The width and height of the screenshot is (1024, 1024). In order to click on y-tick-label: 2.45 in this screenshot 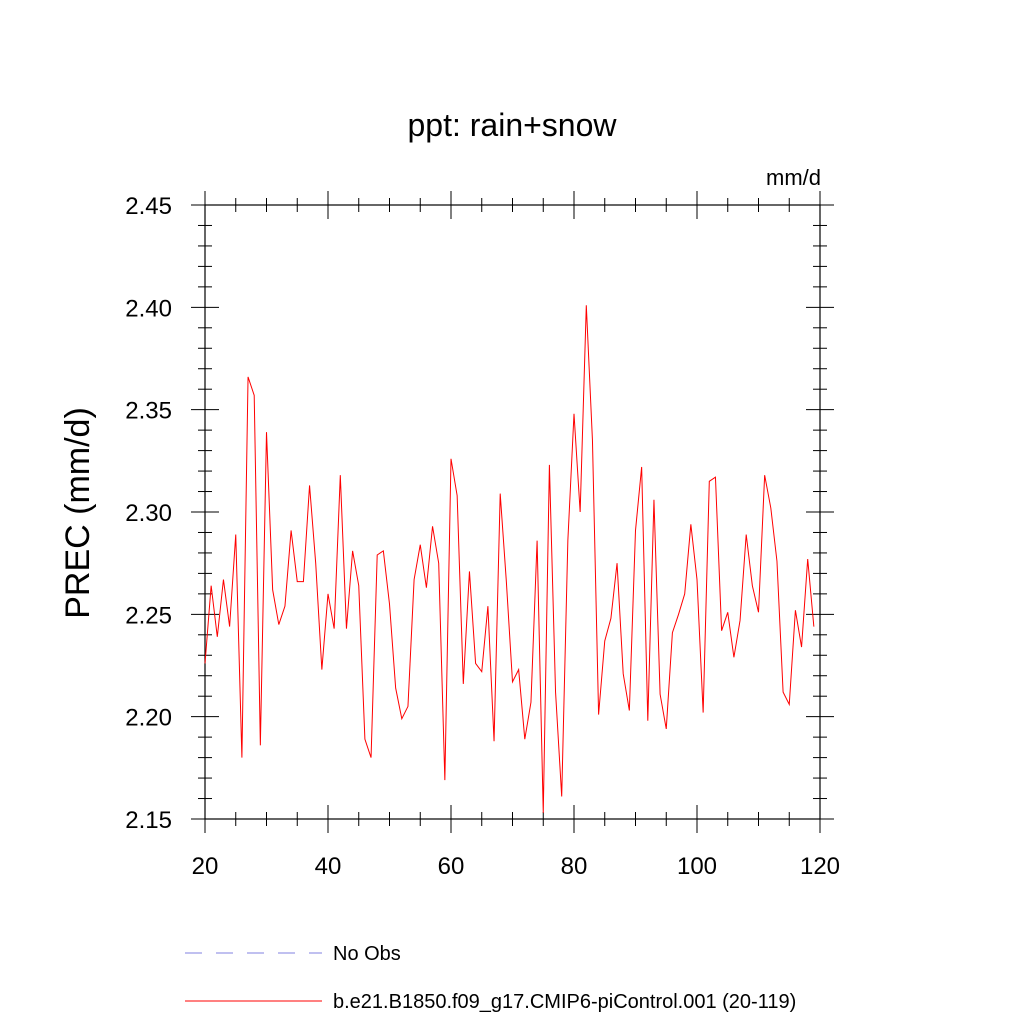, I will do `click(148, 206)`.